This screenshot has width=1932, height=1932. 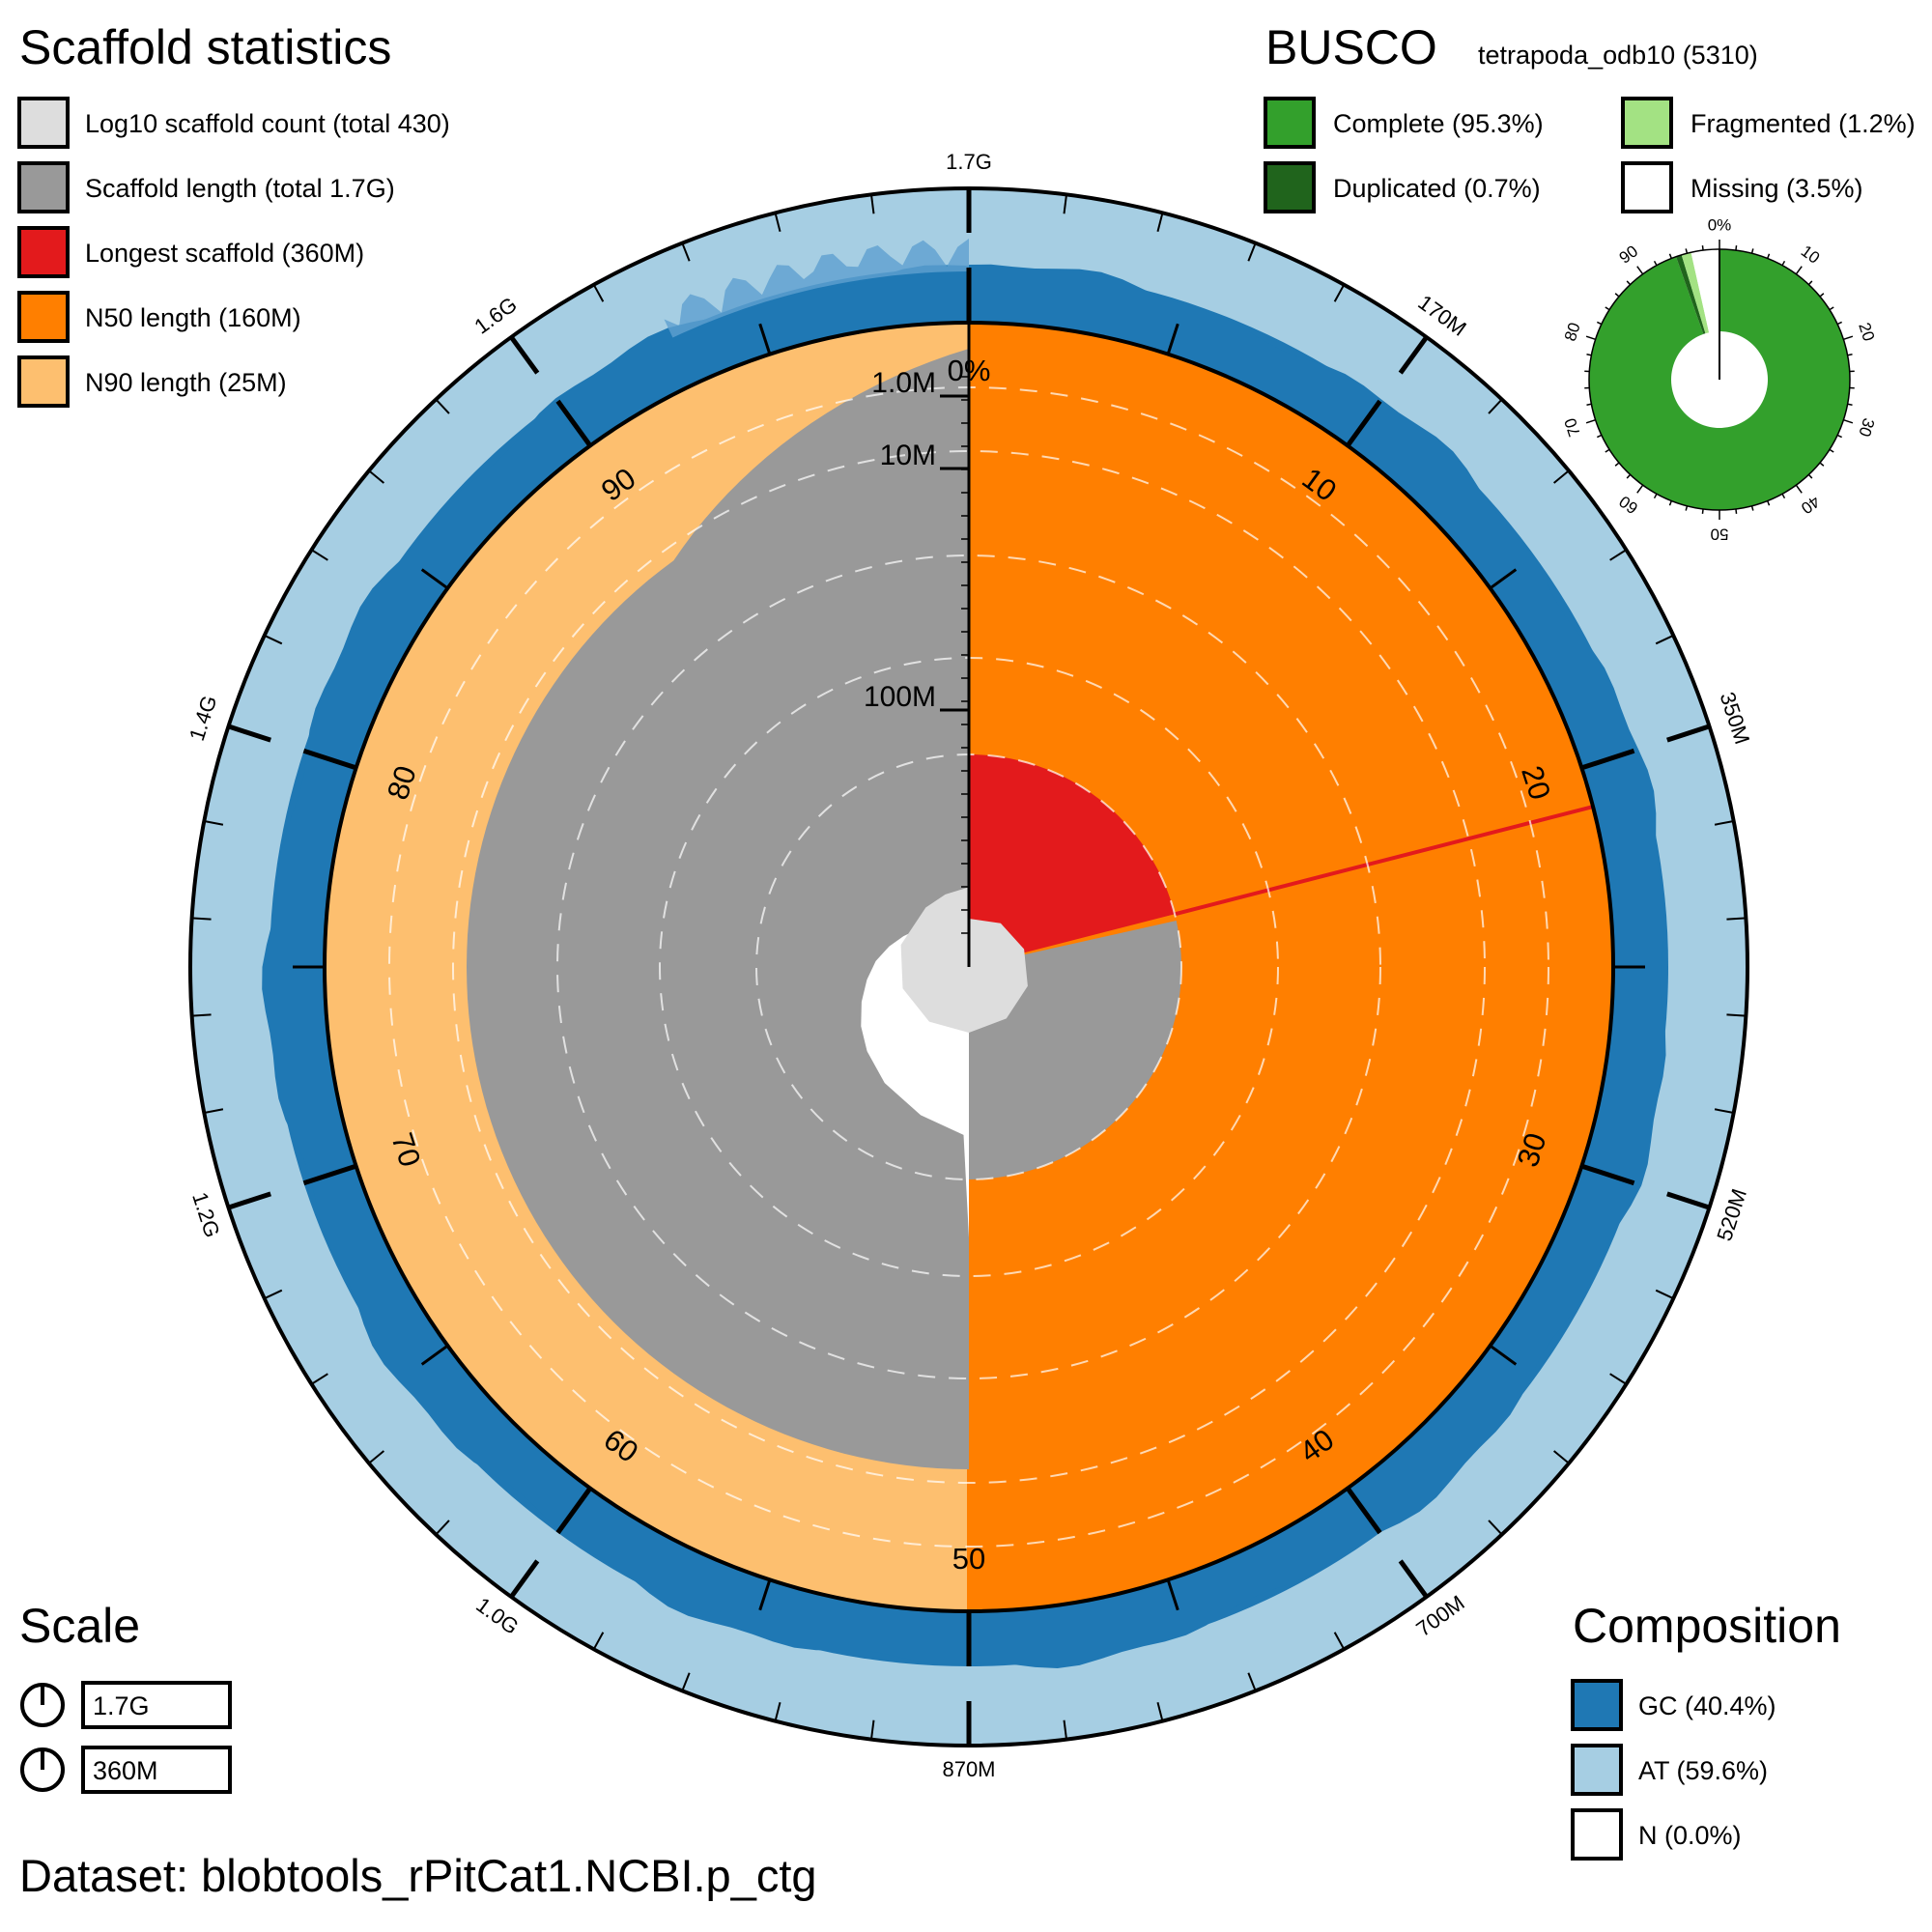 I want to click on busco-tick-label: 20, so click(x=1866, y=332).